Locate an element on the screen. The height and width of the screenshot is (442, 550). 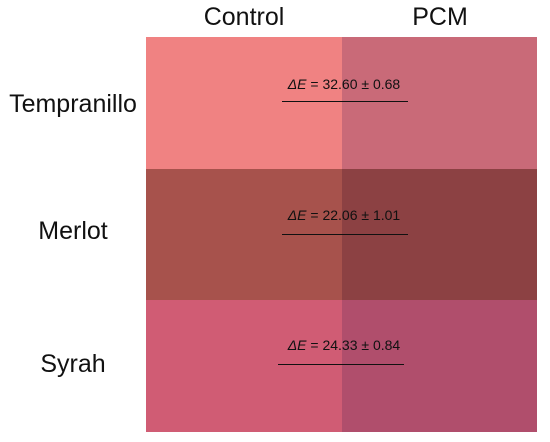
row-label-syrah: Syrah is located at coordinates (73, 364).